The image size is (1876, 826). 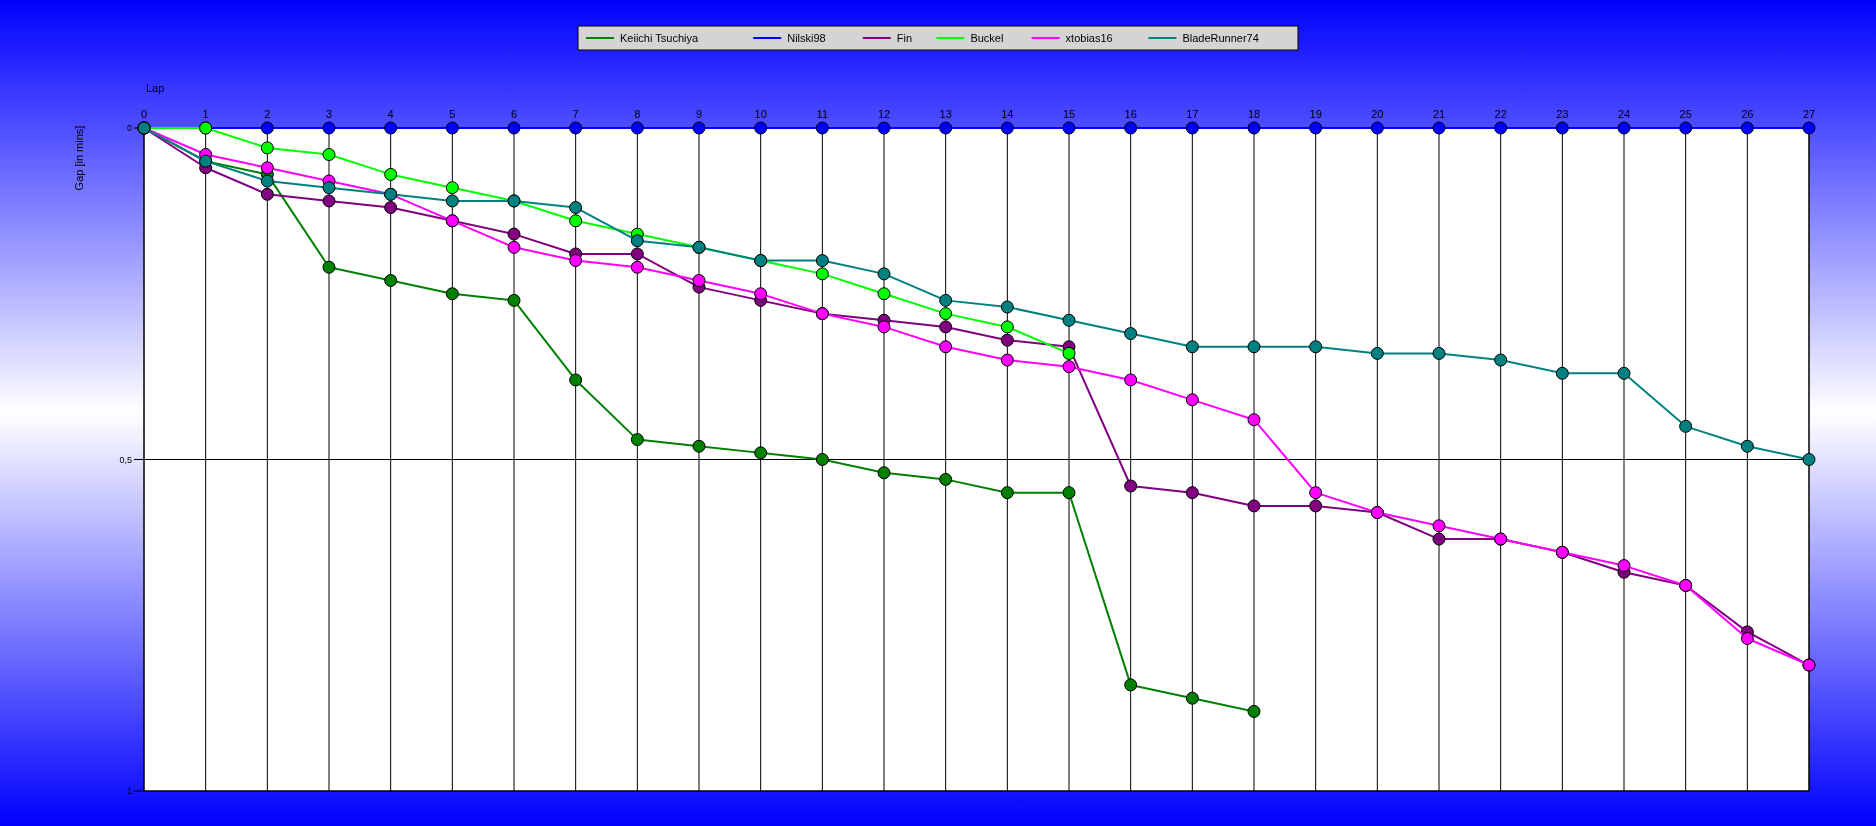 What do you see at coordinates (1439, 114) in the screenshot?
I see `x-tick-label: 21` at bounding box center [1439, 114].